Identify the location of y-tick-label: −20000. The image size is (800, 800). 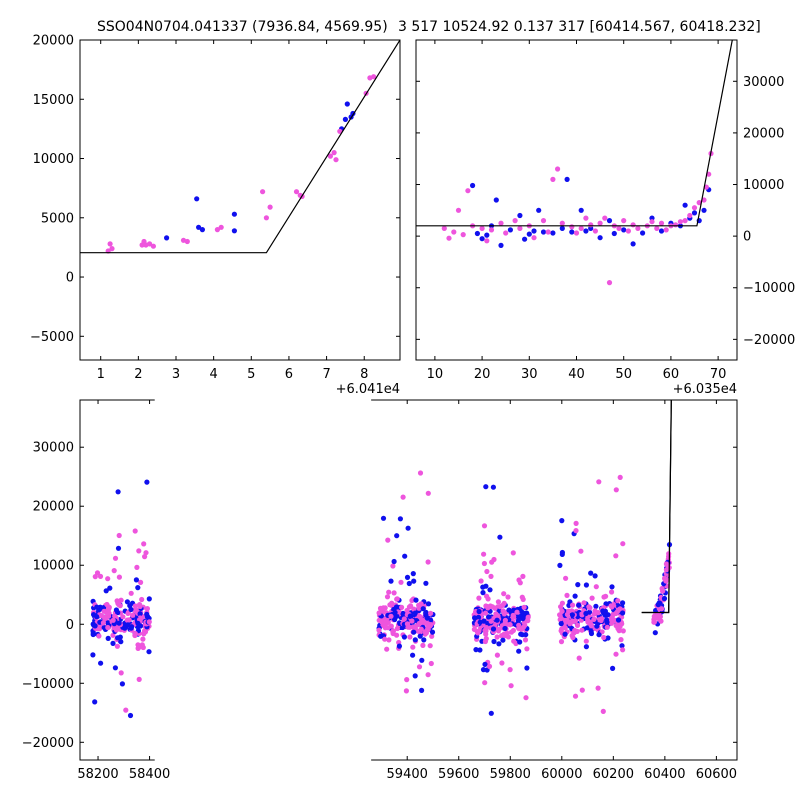
(48, 743).